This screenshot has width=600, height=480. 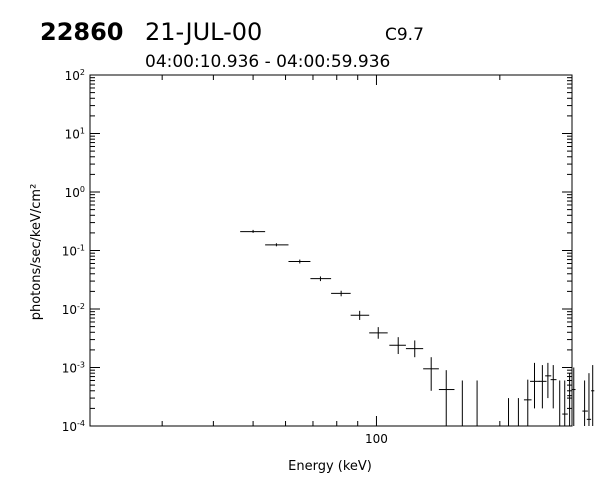 I want to click on y-tick-label: 10¹, so click(x=75, y=134).